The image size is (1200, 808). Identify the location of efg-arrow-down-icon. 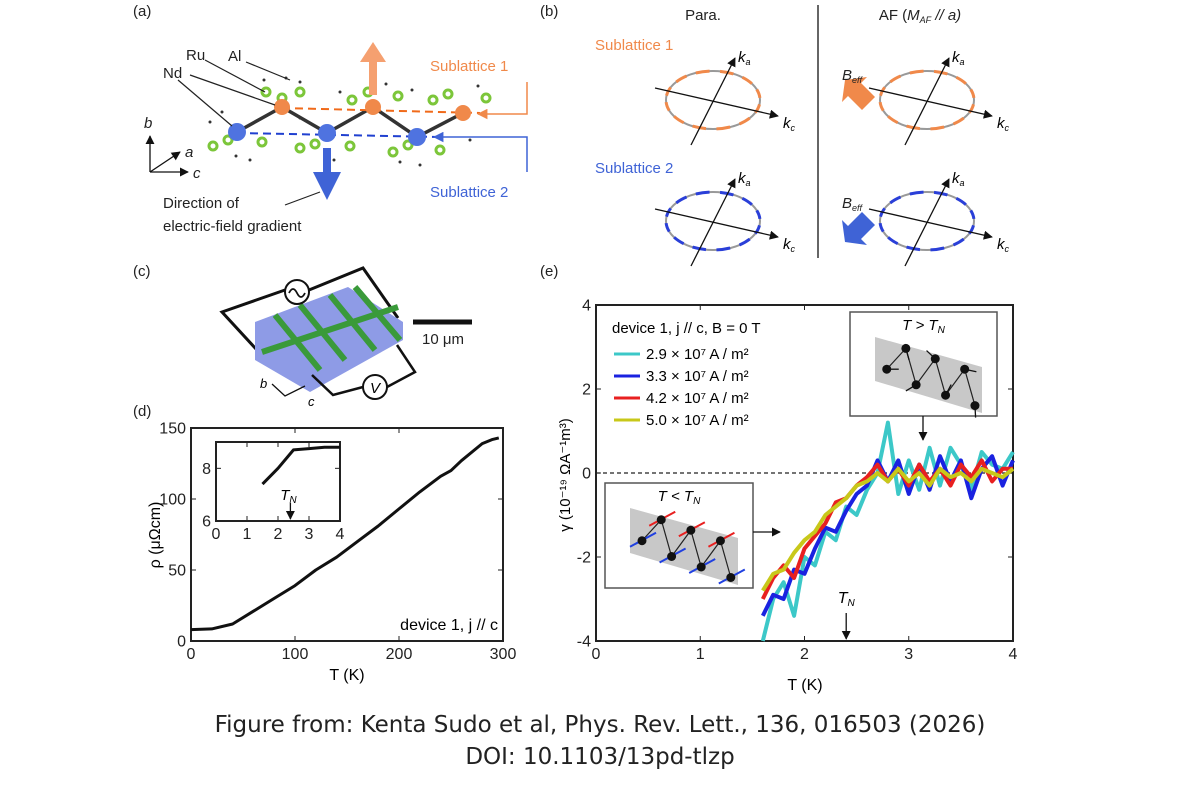
(327, 174).